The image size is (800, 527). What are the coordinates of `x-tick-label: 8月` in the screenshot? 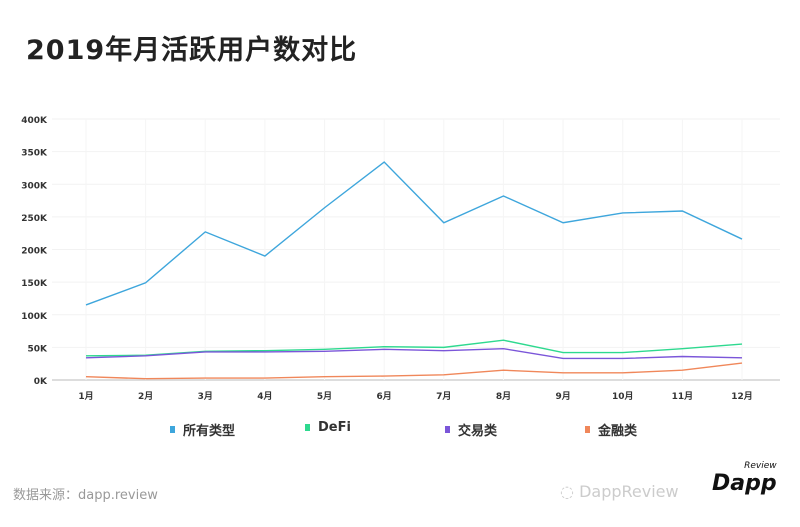 It's located at (503, 396).